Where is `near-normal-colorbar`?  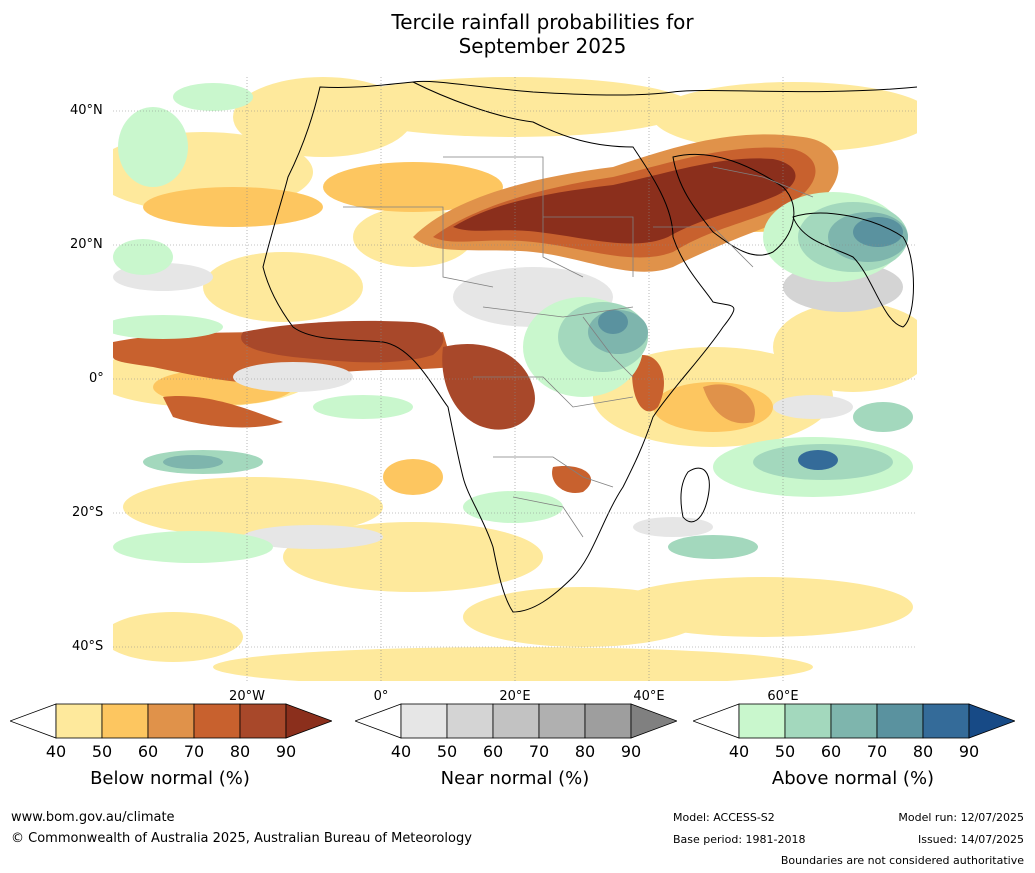
near-normal-colorbar is located at coordinates (516, 721).